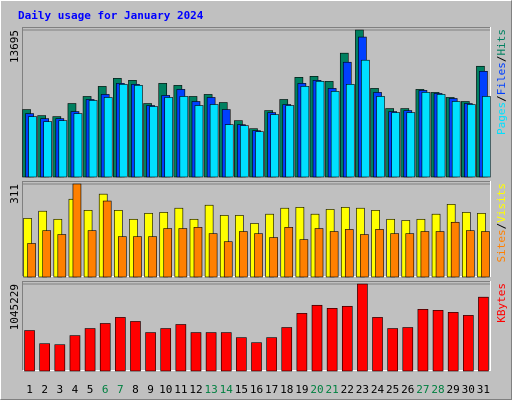  Describe the element at coordinates (180, 389) in the screenshot. I see `x-tick-label: 11` at that location.